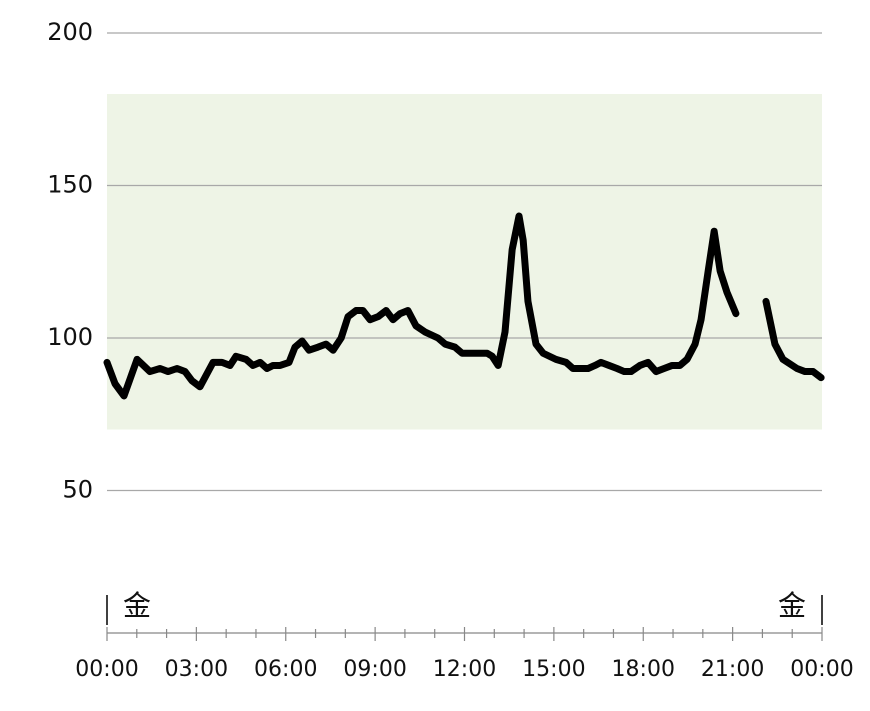 Image resolution: width=870 pixels, height=711 pixels. Describe the element at coordinates (643, 669) in the screenshot. I see `x-tick-label: 18:00` at that location.